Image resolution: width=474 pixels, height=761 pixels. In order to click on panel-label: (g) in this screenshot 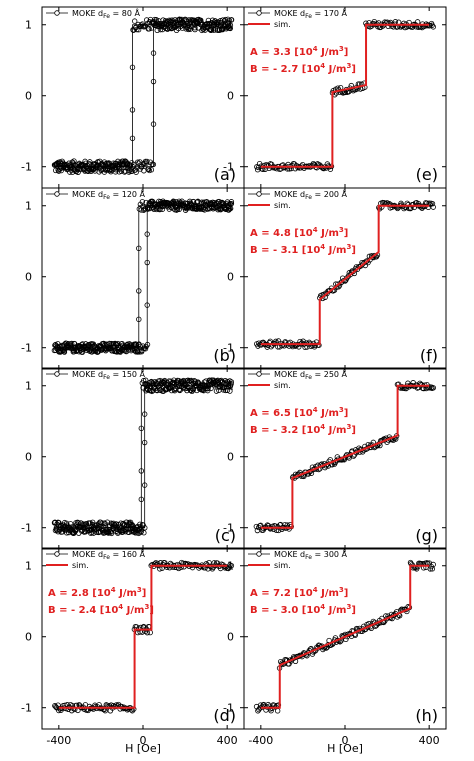, I will do `click(426, 535)`.